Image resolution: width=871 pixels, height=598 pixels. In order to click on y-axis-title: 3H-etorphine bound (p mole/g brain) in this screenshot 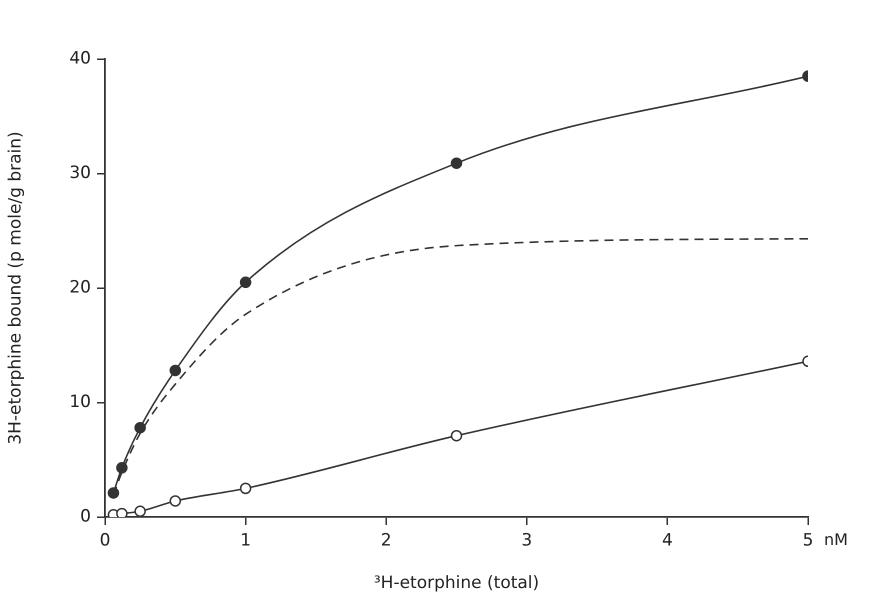, I will do `click(16, 288)`.